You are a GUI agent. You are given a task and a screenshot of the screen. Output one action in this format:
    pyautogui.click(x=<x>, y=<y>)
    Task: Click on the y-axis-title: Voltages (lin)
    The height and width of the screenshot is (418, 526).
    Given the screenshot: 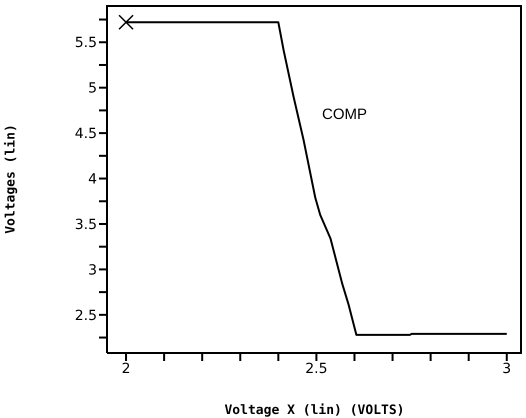 What is the action you would take?
    pyautogui.click(x=11, y=179)
    